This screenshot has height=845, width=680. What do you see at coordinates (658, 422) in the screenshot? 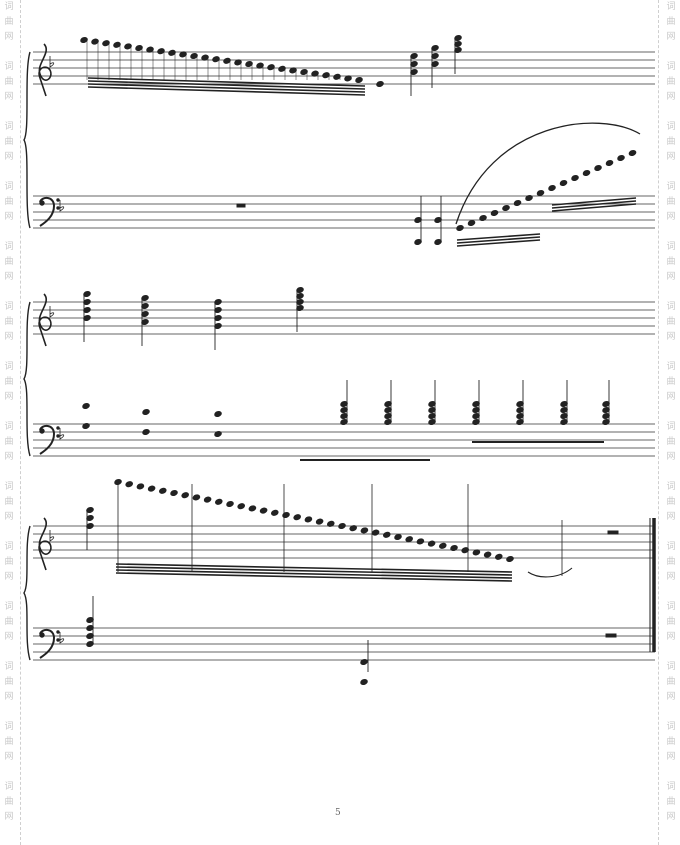
I see `page-edge-right` at bounding box center [658, 422].